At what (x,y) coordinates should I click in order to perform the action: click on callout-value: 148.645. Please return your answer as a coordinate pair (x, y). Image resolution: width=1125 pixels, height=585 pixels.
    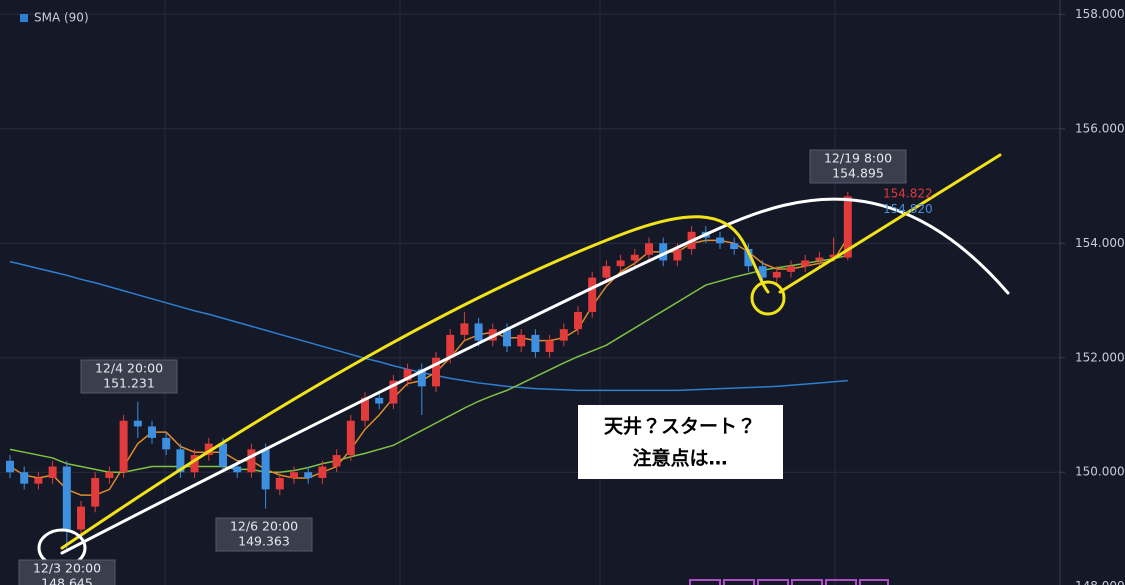
    Looking at the image, I should click on (67, 580).